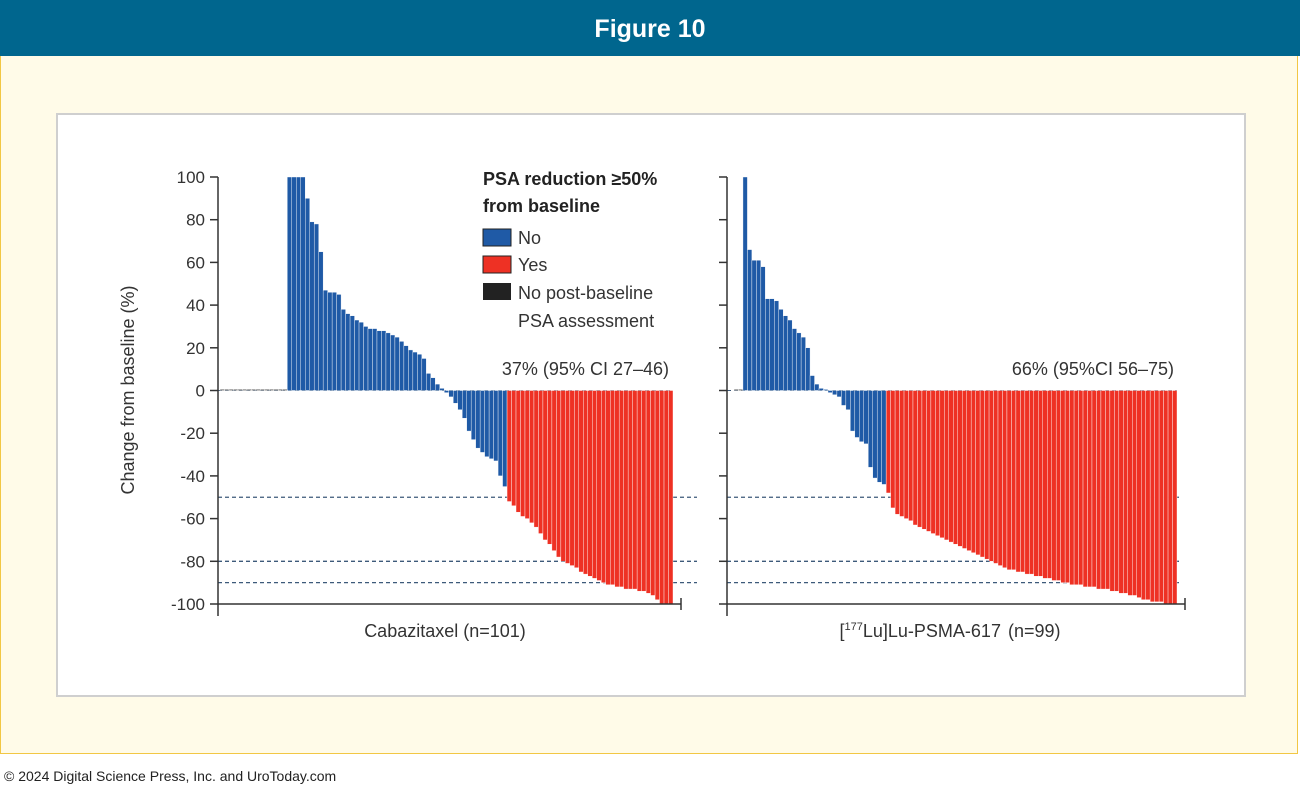 The height and width of the screenshot is (788, 1300). What do you see at coordinates (932, 631) in the screenshot?
I see `x-label-isotope: Lu]Lu-PSMA-617` at bounding box center [932, 631].